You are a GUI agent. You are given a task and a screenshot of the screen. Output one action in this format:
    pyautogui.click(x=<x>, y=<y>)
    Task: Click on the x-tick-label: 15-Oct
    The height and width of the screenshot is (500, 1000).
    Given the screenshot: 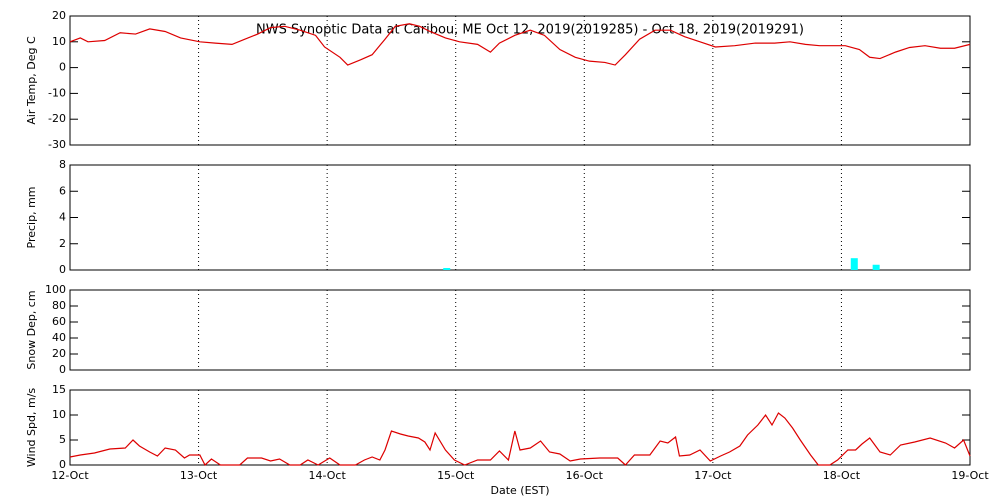 What is the action you would take?
    pyautogui.click(x=456, y=475)
    